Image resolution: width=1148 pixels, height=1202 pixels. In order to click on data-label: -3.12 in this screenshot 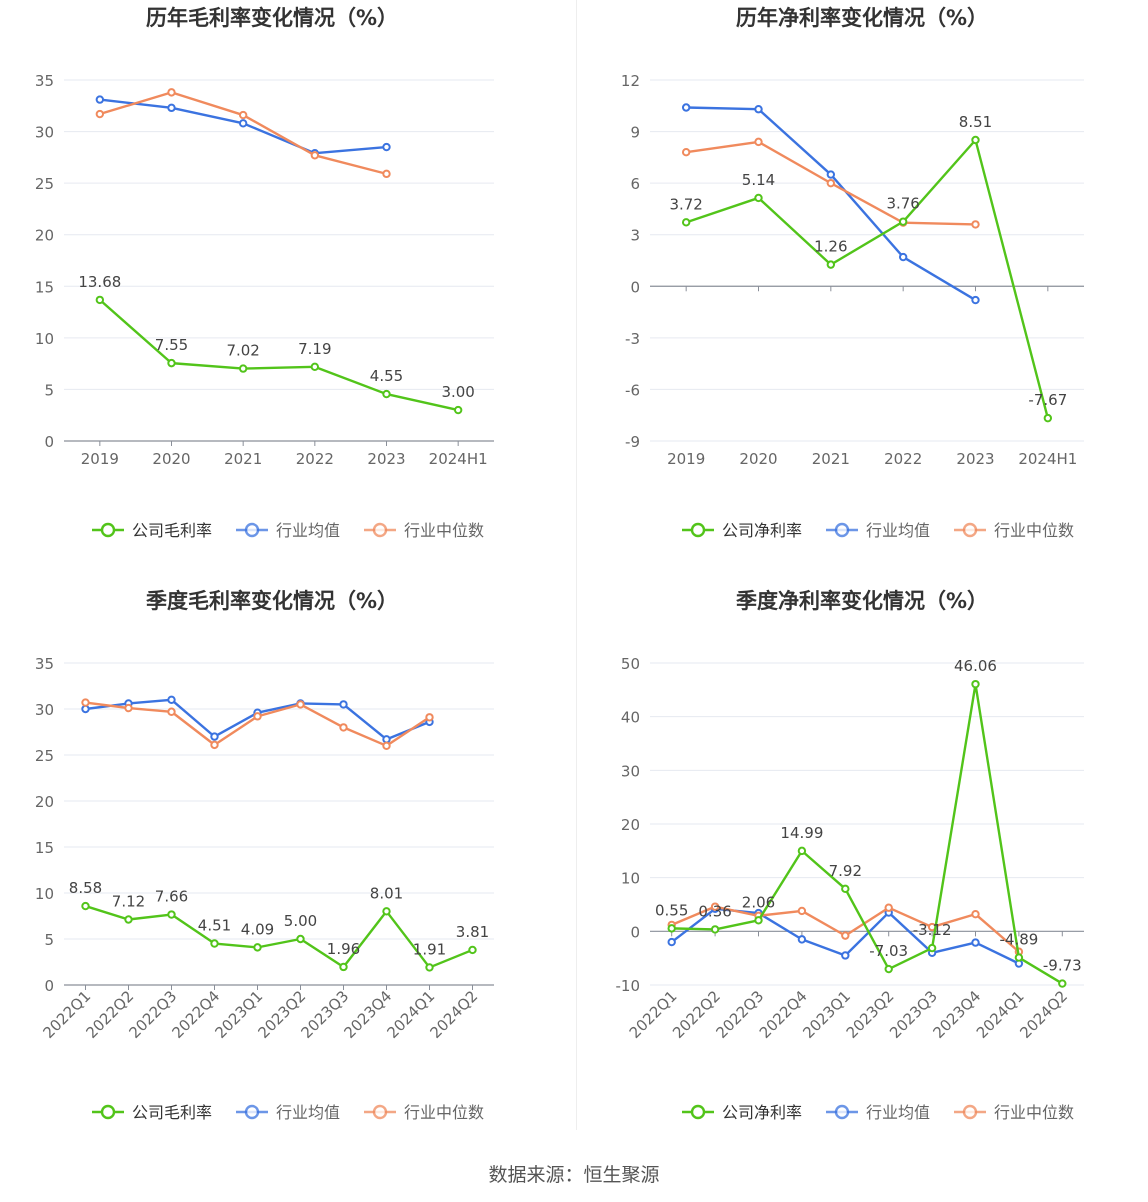, I will do `click(932, 930)`.